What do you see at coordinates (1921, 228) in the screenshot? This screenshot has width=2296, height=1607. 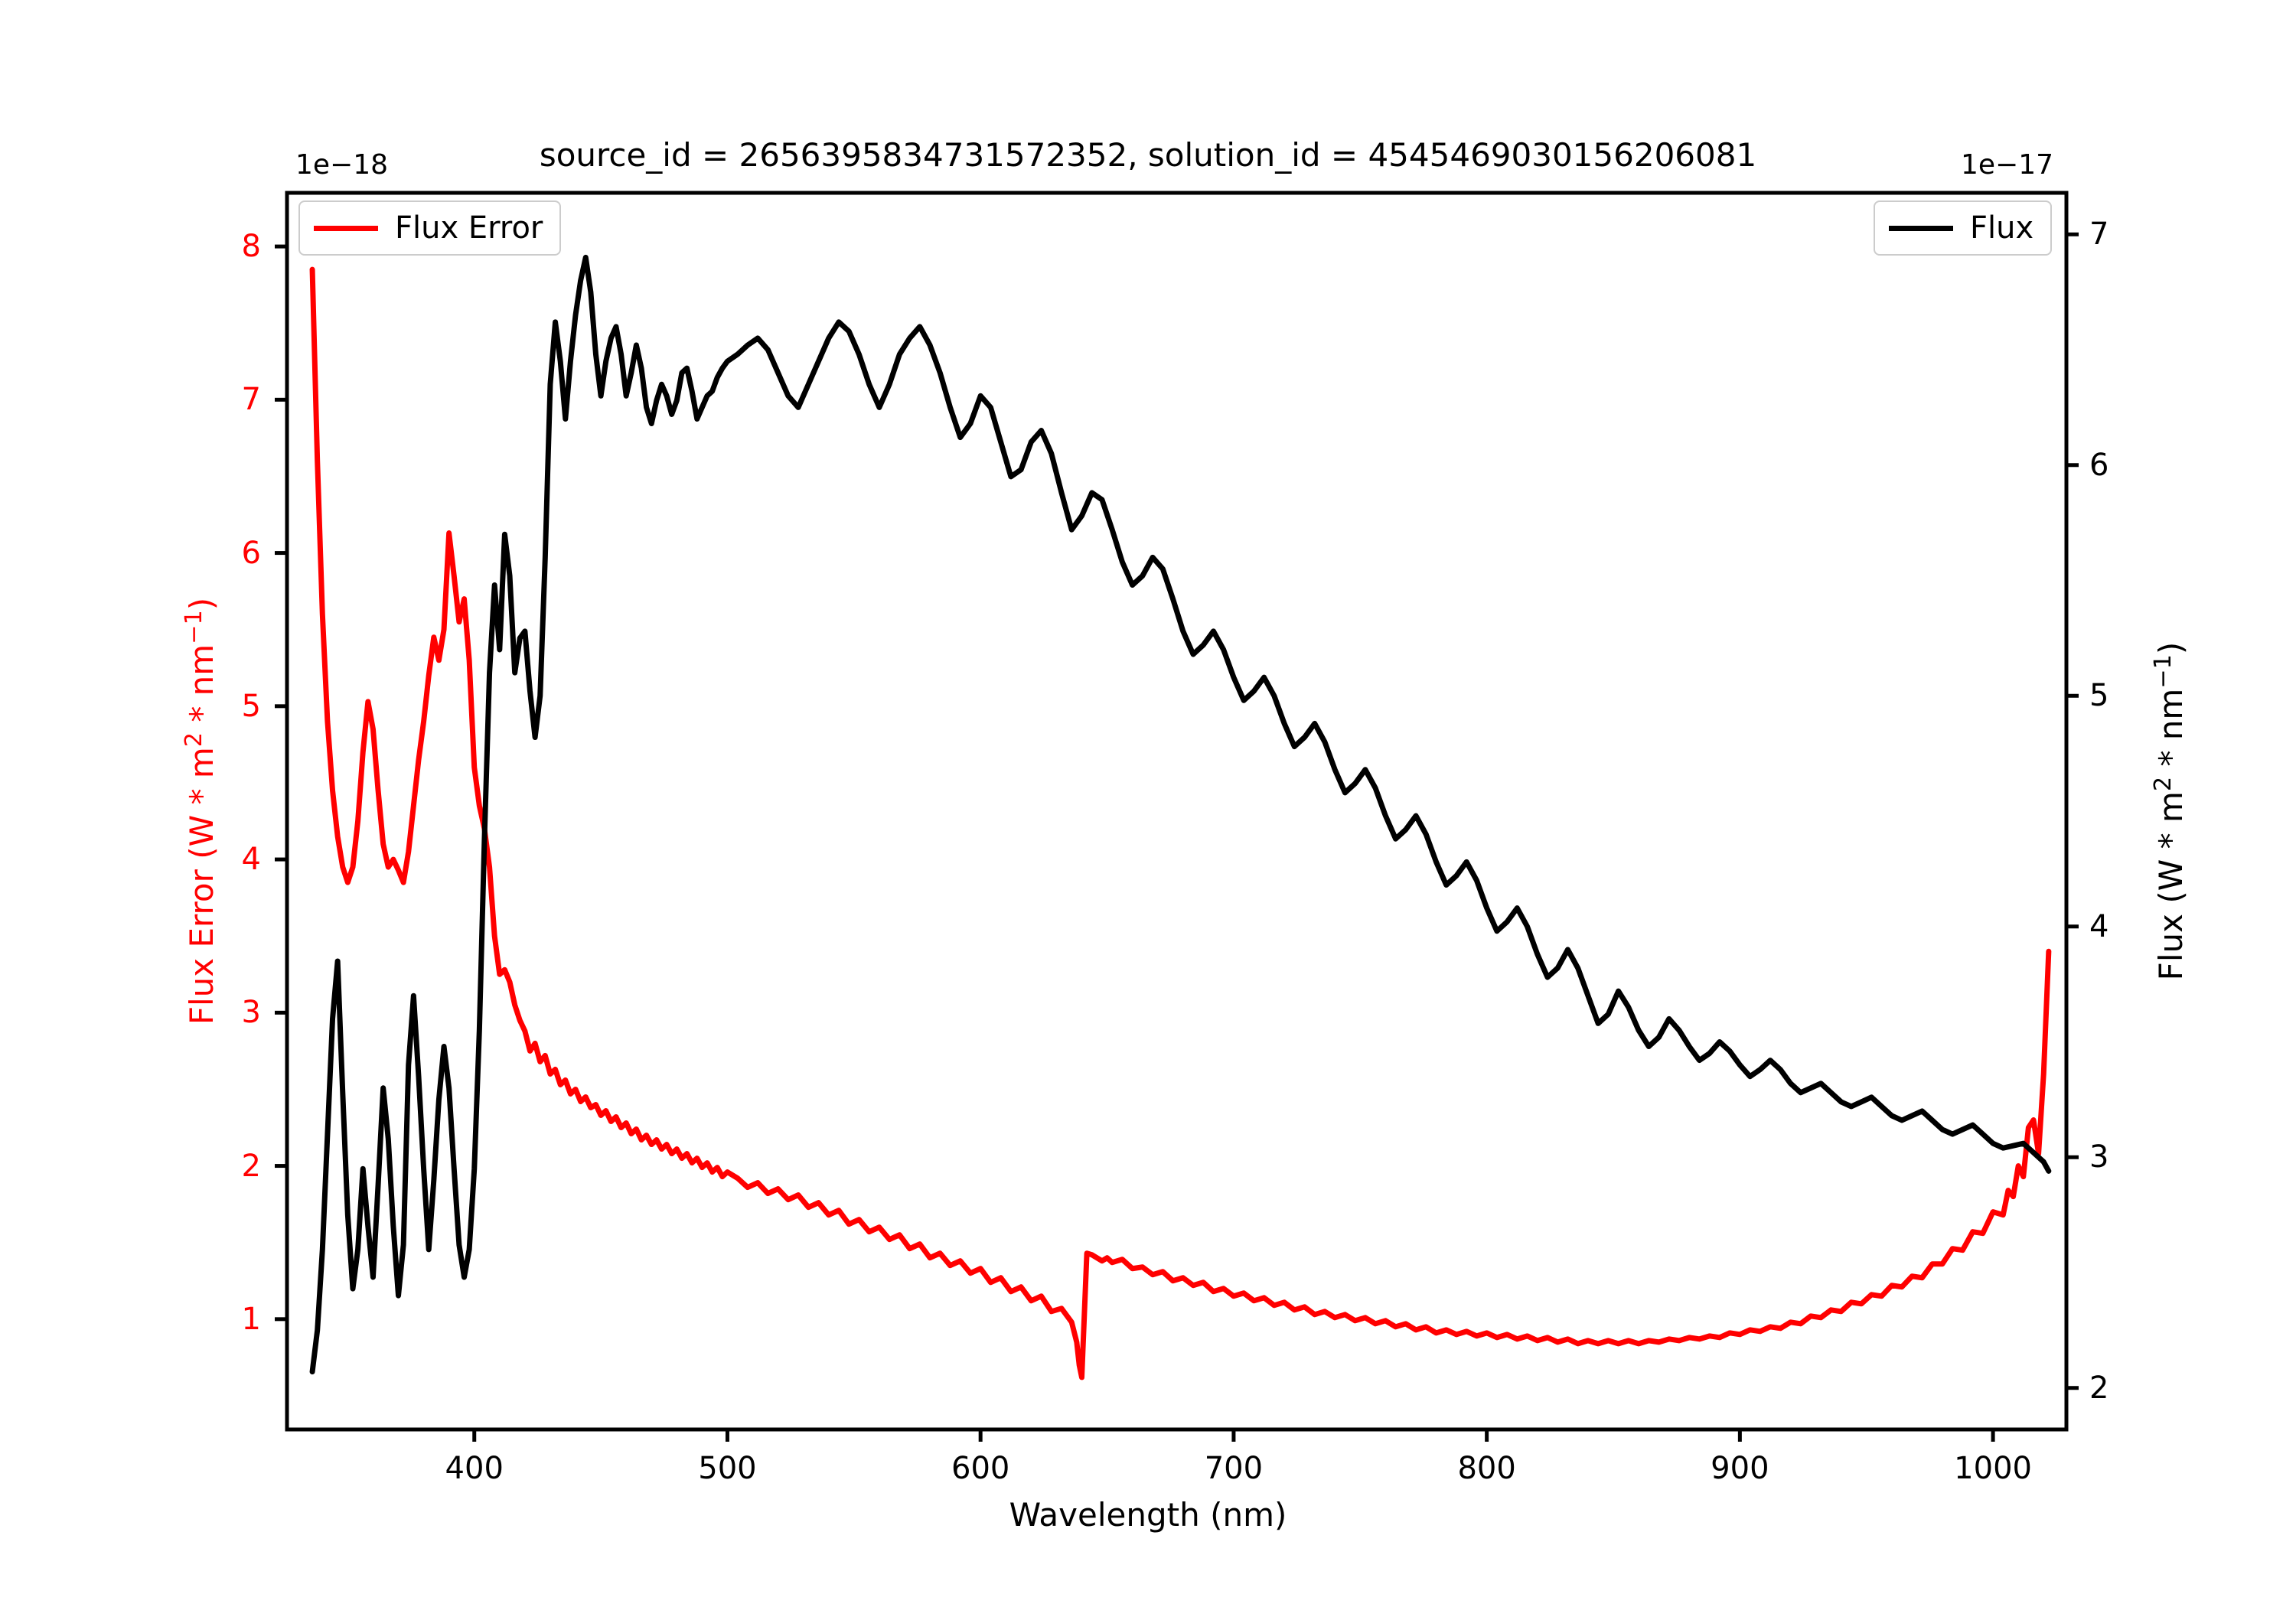 I see `legend-line-flux` at bounding box center [1921, 228].